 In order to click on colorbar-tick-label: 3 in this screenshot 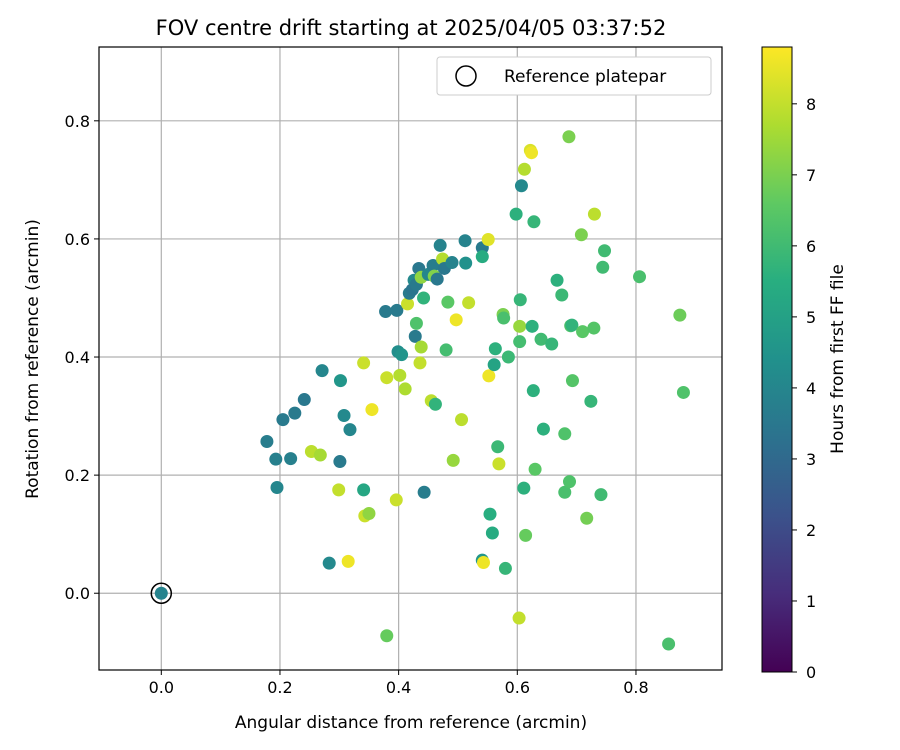, I will do `click(811, 459)`.